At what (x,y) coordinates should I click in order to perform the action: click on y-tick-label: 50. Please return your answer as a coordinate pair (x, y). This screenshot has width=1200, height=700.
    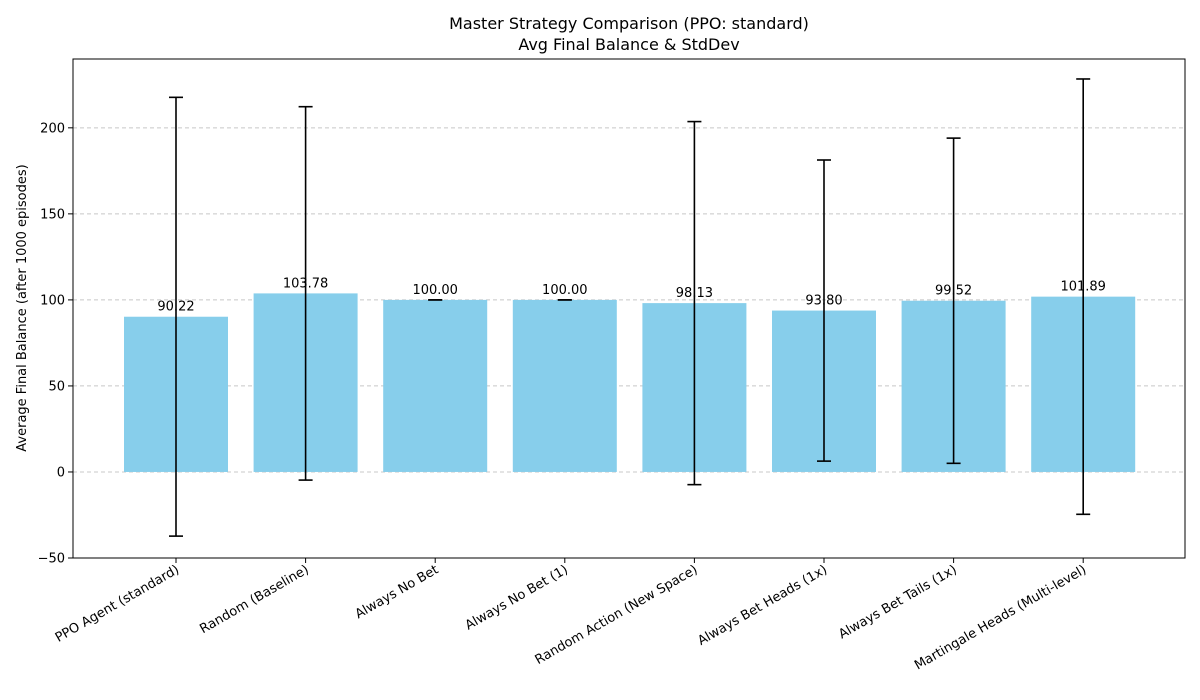
    Looking at the image, I should click on (56, 386).